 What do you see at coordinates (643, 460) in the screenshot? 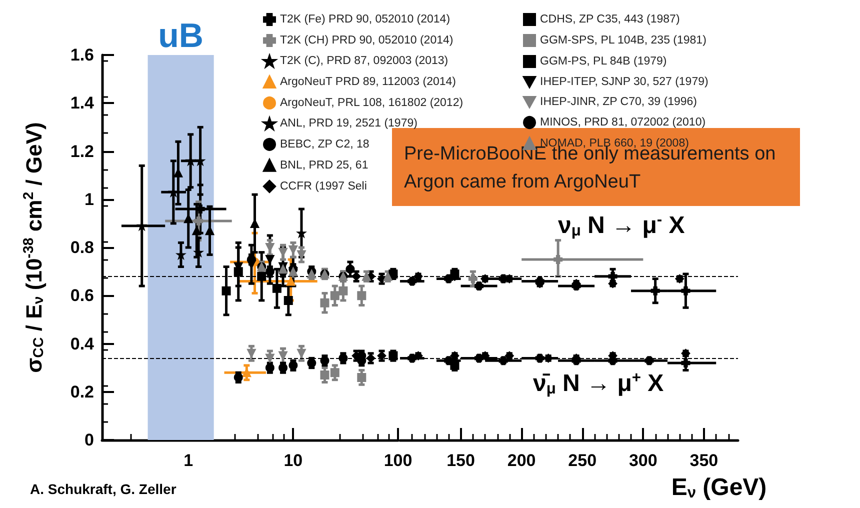
I see `x-tick-label: 300` at bounding box center [643, 460].